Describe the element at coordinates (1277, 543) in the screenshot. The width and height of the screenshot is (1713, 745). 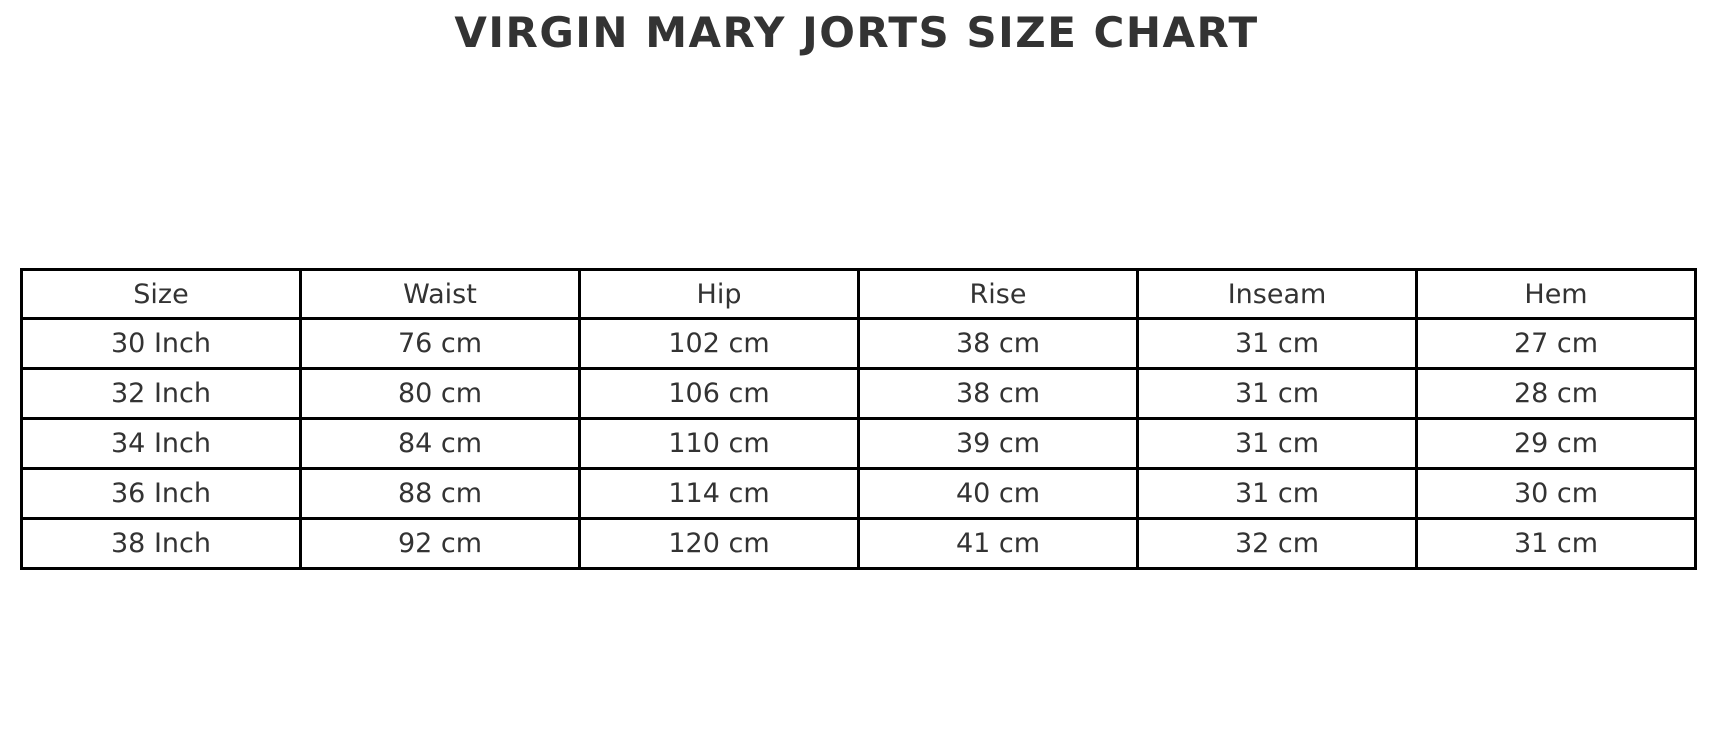
I see `cell-inseam: 32 cm` at that location.